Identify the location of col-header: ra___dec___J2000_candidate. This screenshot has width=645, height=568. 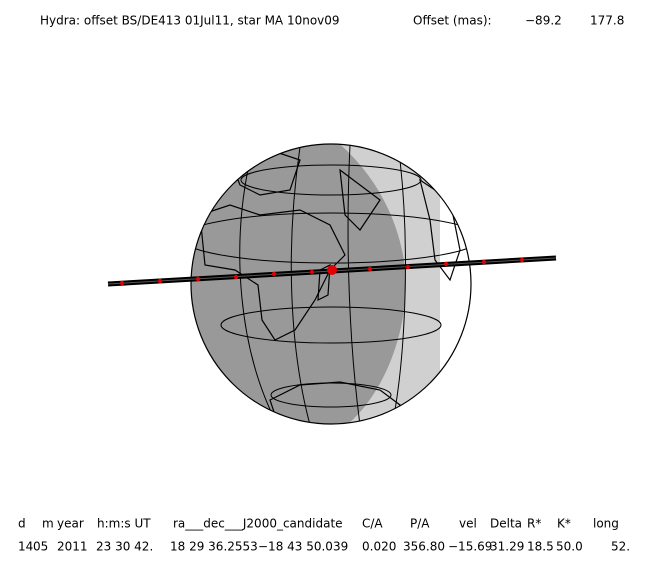
(258, 524).